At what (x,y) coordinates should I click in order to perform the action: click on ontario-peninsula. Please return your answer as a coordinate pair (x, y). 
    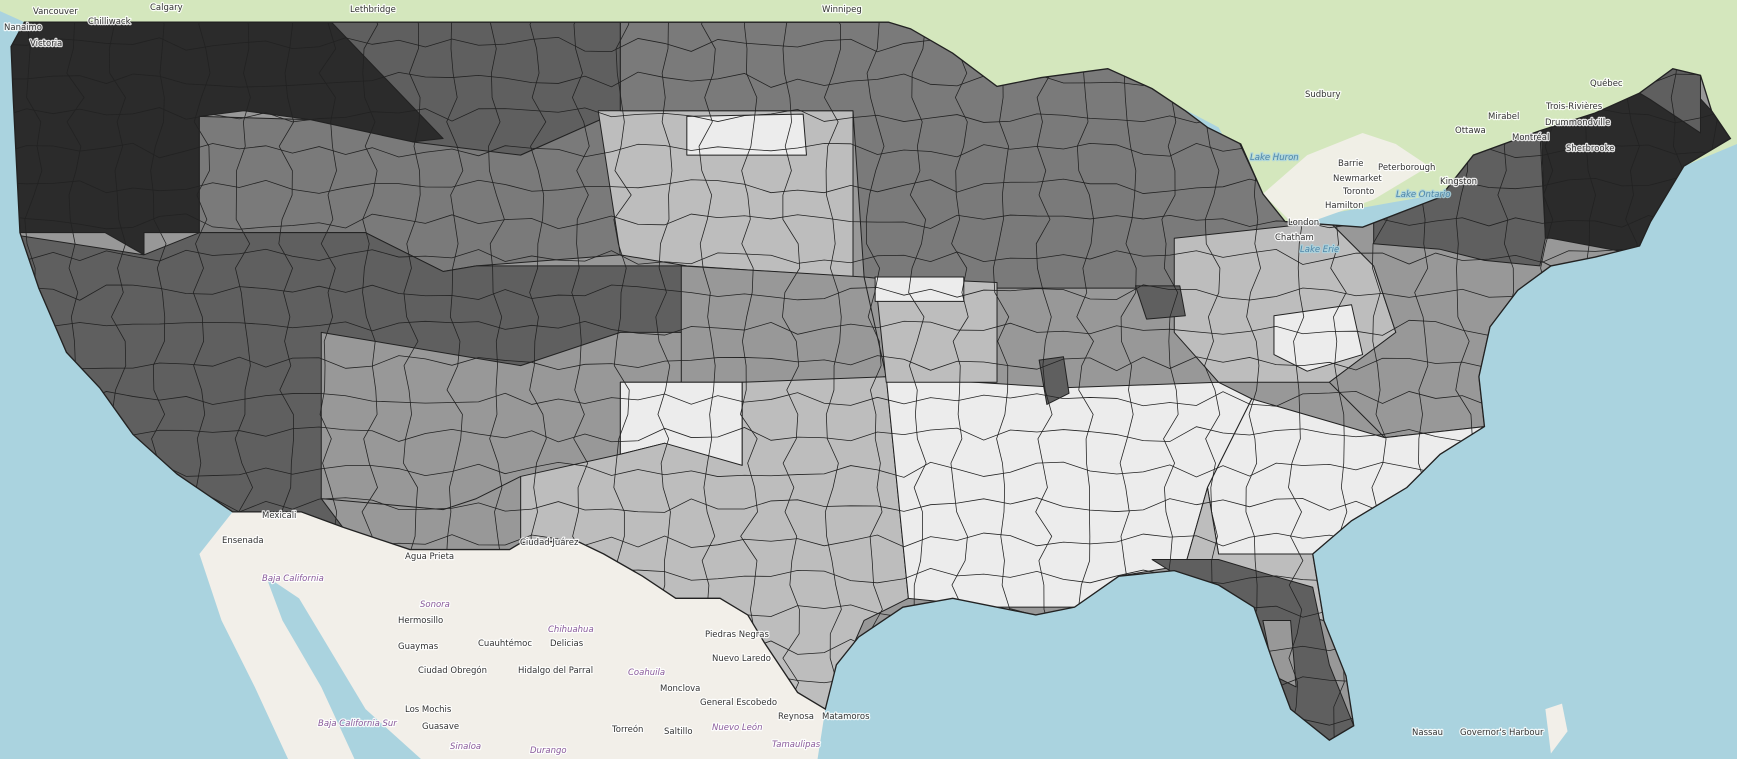
    Looking at the image, I should click on (1346, 180).